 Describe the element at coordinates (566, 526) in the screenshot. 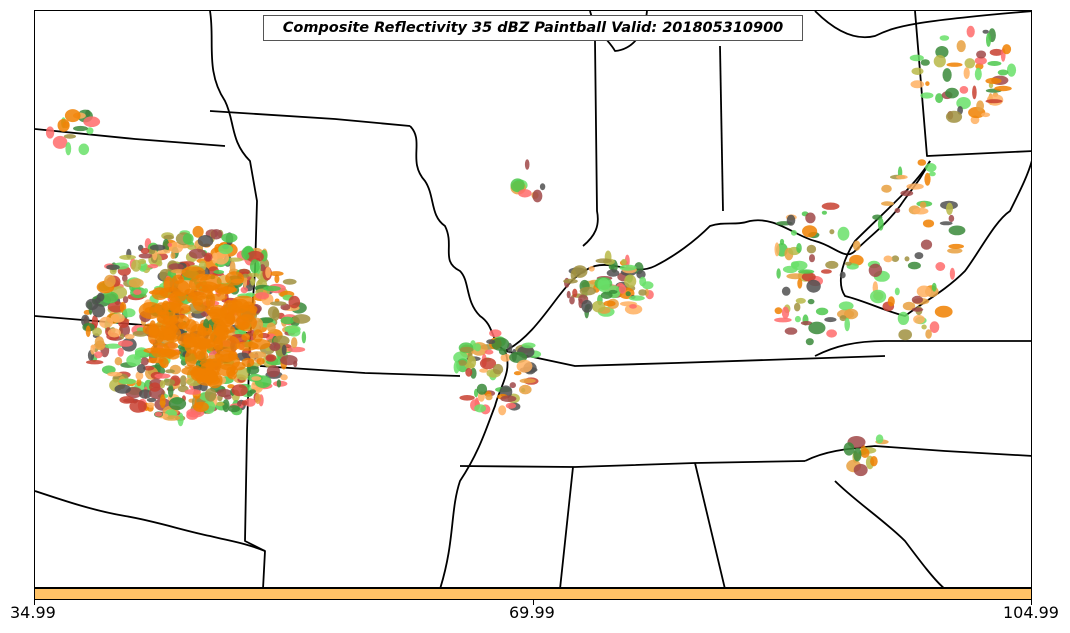

I see `mississippi-alabama-border` at that location.